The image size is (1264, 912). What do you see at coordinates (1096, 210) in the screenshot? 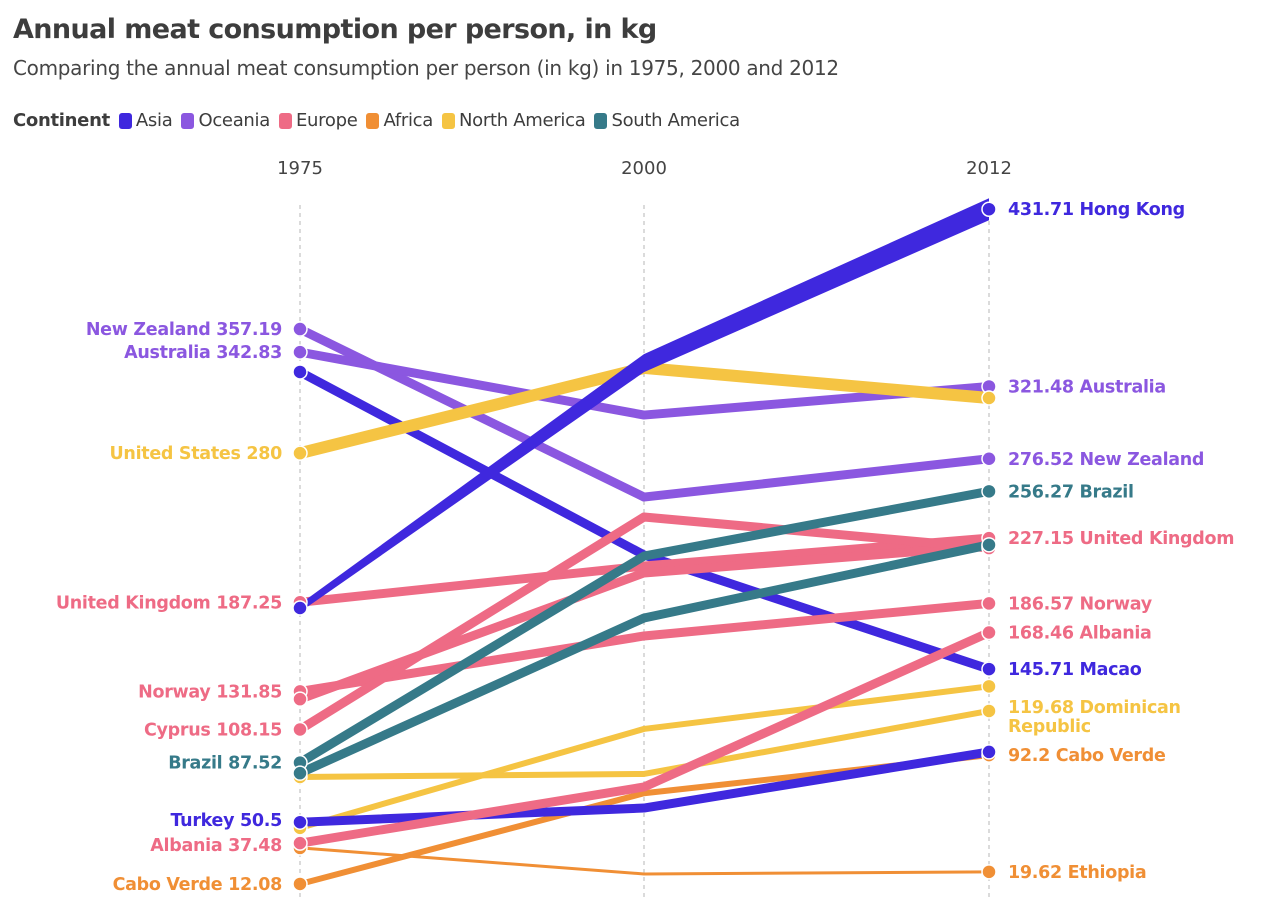
I see `label-right-hong-kong: 431.71 Hong Kong` at bounding box center [1096, 210].